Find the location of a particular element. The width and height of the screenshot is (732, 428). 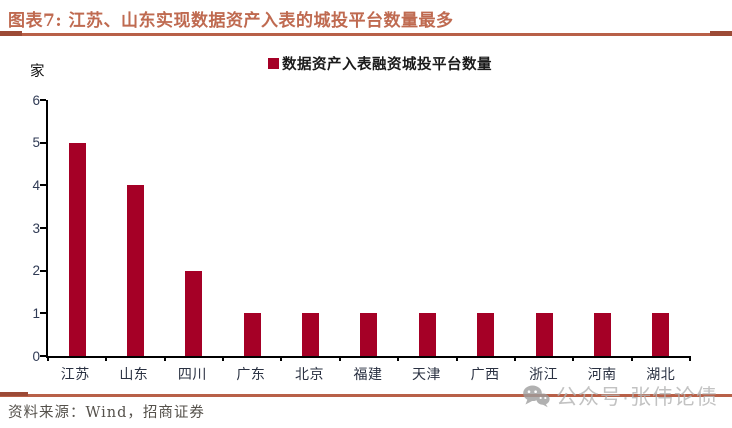

x-axis-category-label: 浙江 is located at coordinates (544, 374).